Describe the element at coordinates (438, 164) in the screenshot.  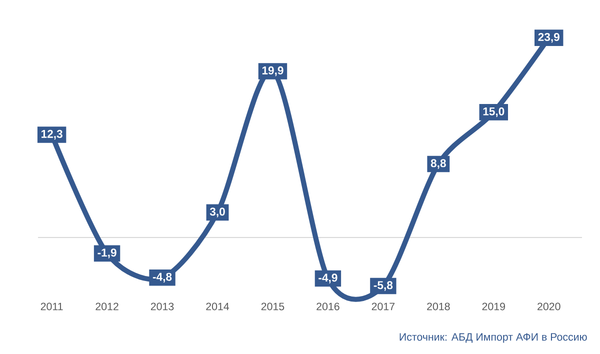
I see `data-label: 8,8` at that location.